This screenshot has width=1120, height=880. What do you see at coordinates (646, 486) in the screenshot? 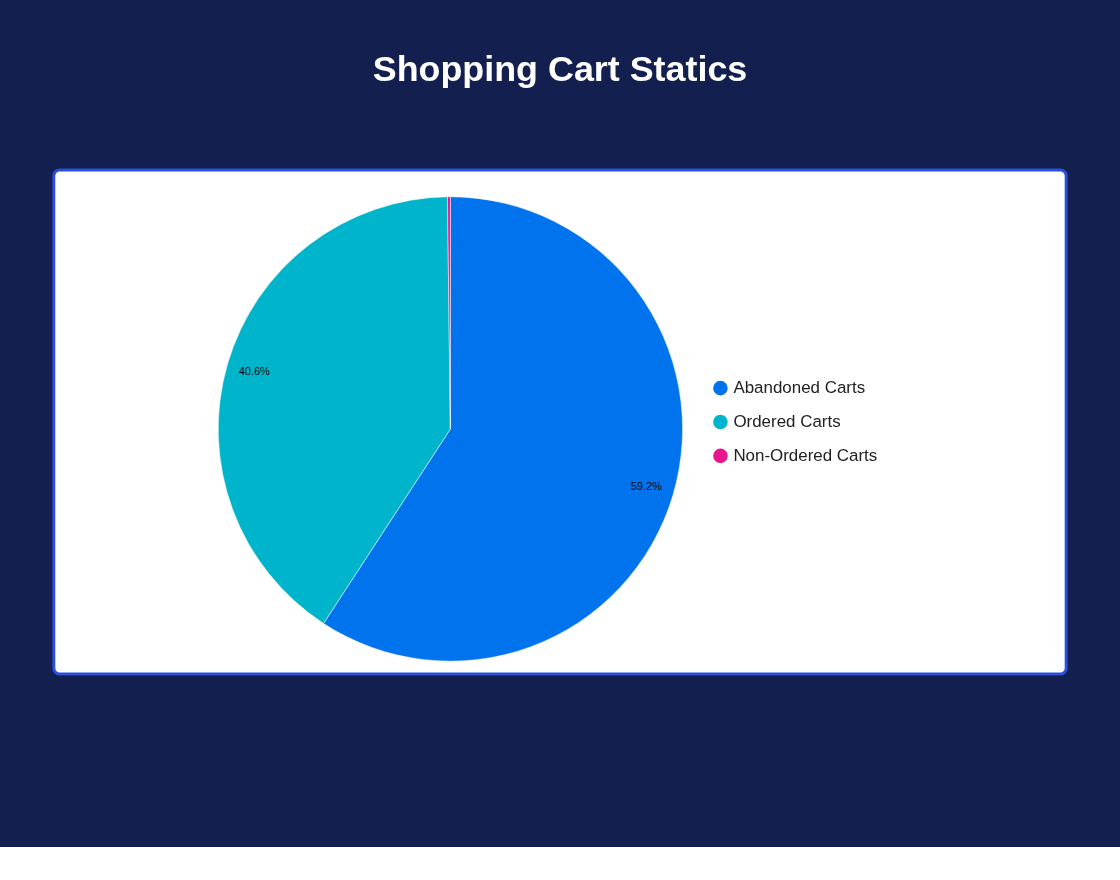
I see `data-label: 59.2%` at bounding box center [646, 486].